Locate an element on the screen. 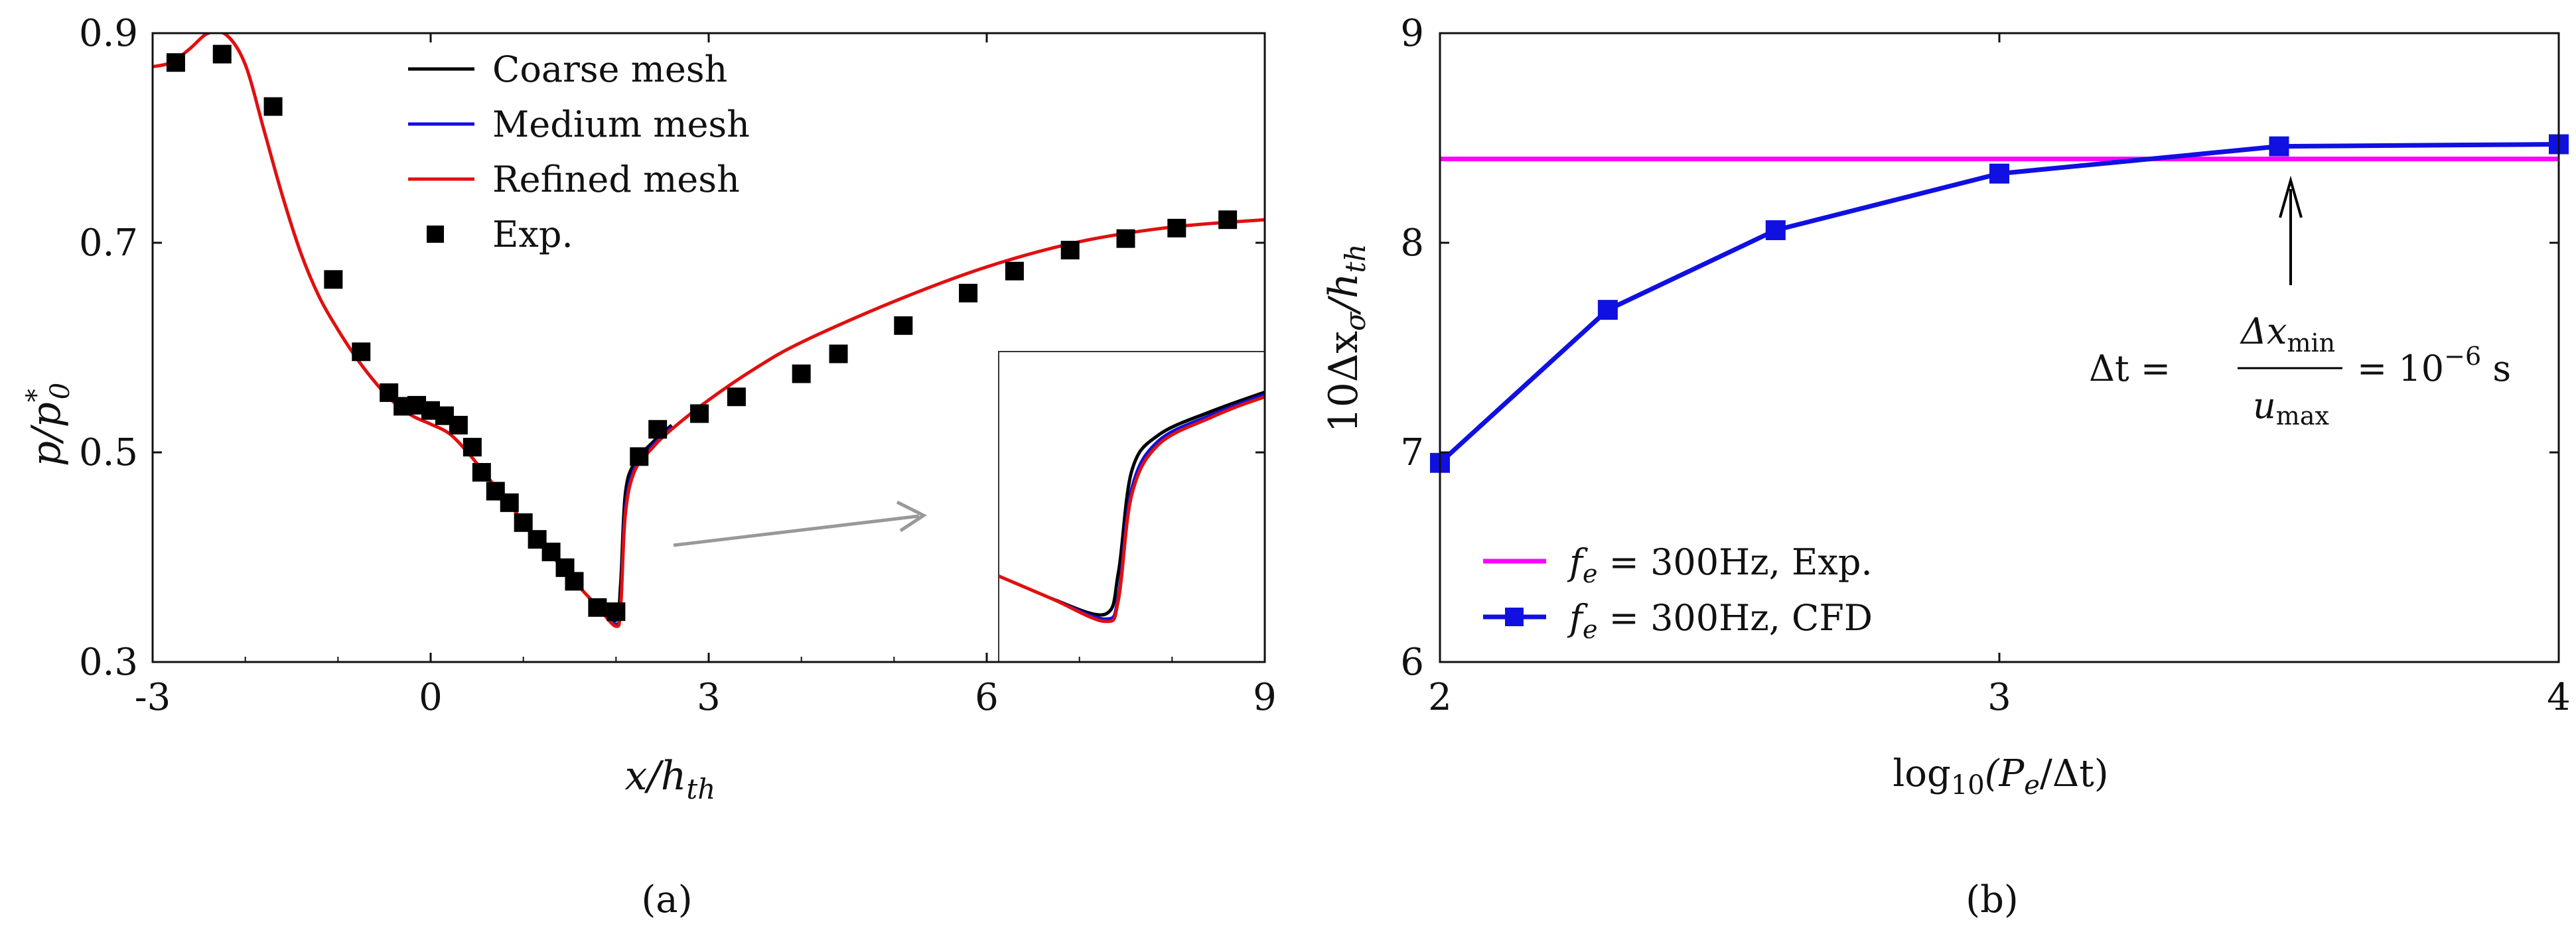  x-tick-label: 4 is located at coordinates (2559, 697).